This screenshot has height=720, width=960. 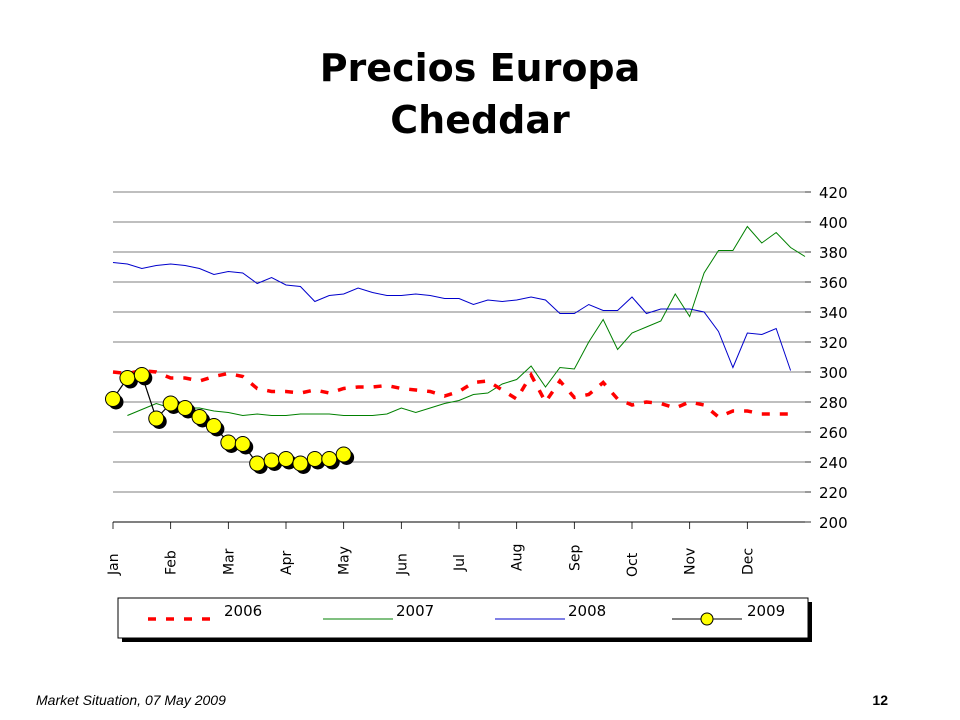 What do you see at coordinates (480, 120) in the screenshot?
I see `chart-subtitle: Cheddar` at bounding box center [480, 120].